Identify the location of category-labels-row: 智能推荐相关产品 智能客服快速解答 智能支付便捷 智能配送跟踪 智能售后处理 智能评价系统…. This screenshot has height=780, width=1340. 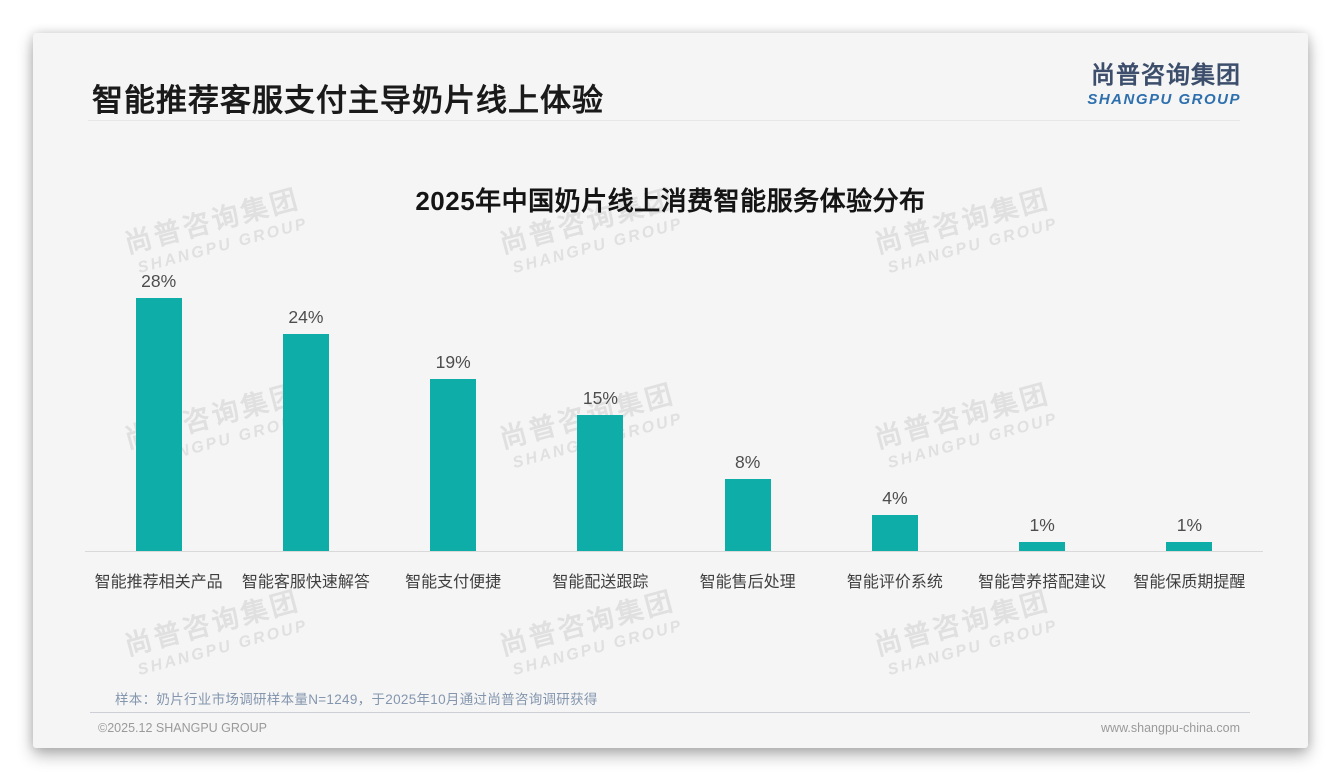
(674, 572).